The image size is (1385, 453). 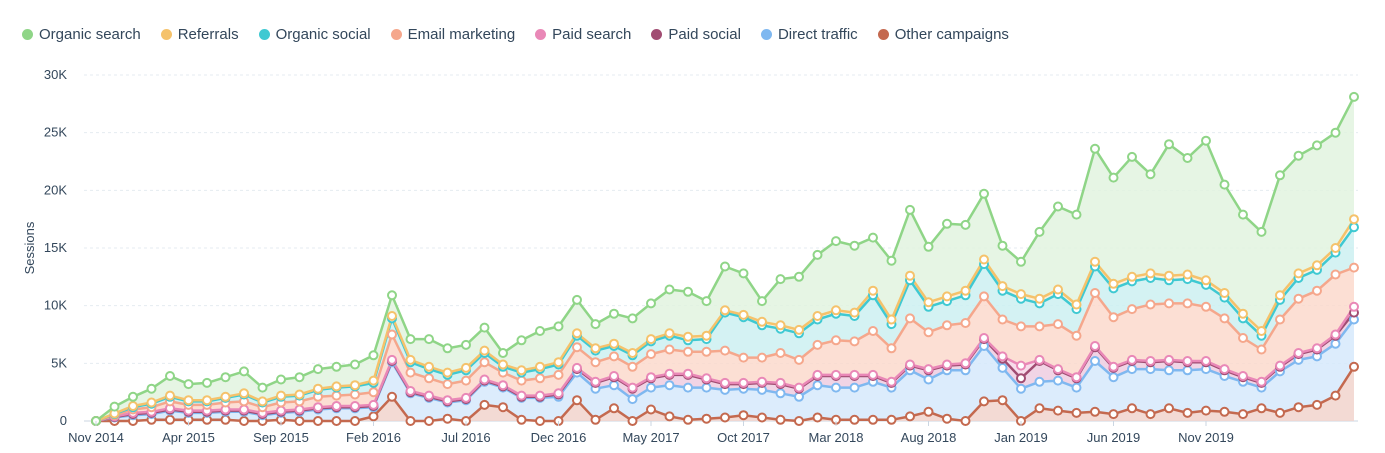 What do you see at coordinates (929, 437) in the screenshot?
I see `x-tick-label: Aug 2018` at bounding box center [929, 437].